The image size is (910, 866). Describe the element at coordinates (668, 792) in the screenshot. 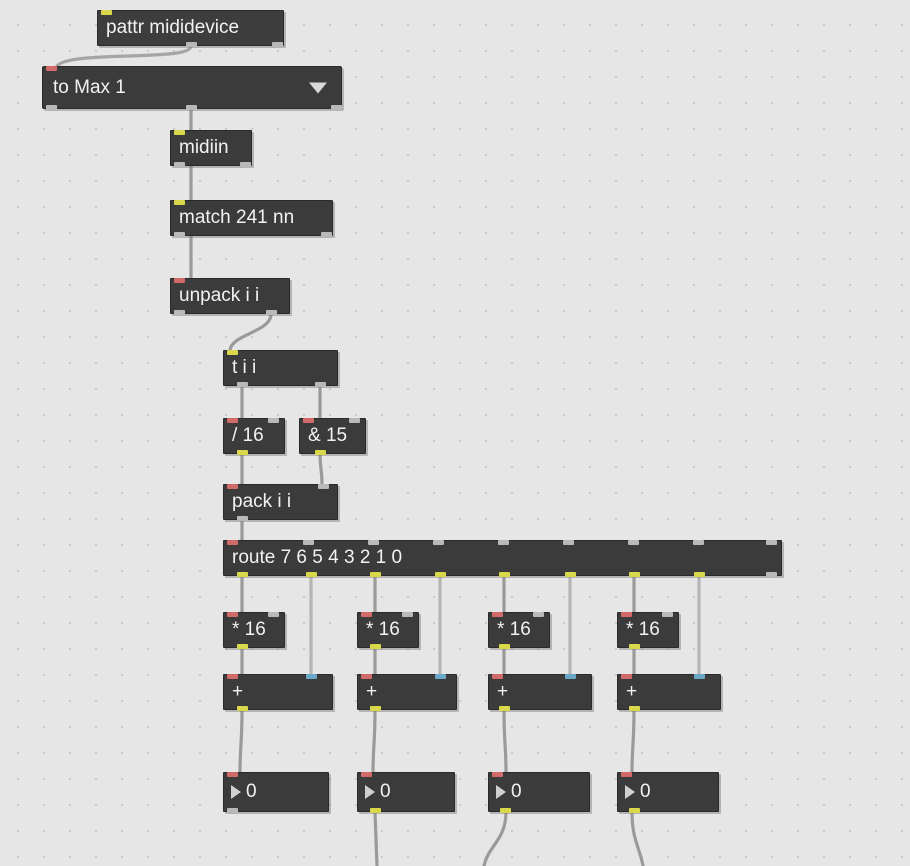

I see `number-box-d: 0` at that location.